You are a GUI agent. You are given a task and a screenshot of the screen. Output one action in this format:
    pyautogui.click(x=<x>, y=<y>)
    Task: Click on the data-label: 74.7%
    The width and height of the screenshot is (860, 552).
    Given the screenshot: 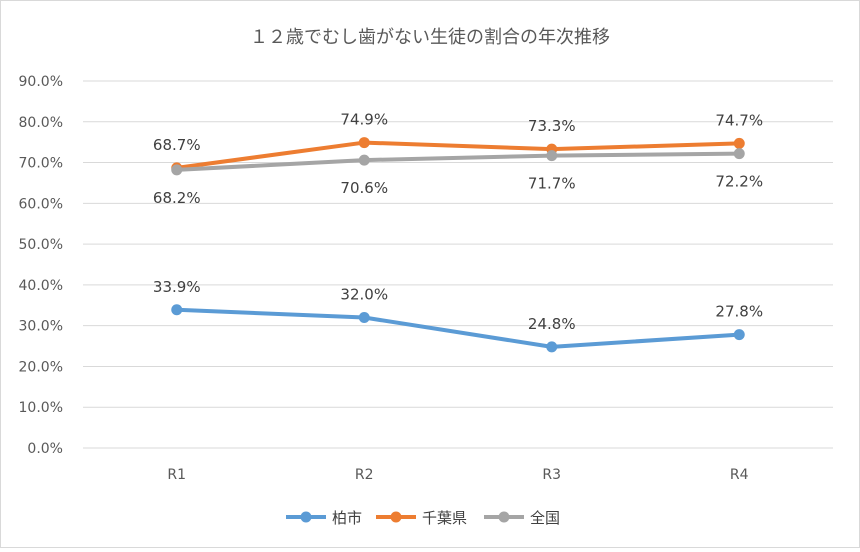 What is the action you would take?
    pyautogui.click(x=739, y=120)
    